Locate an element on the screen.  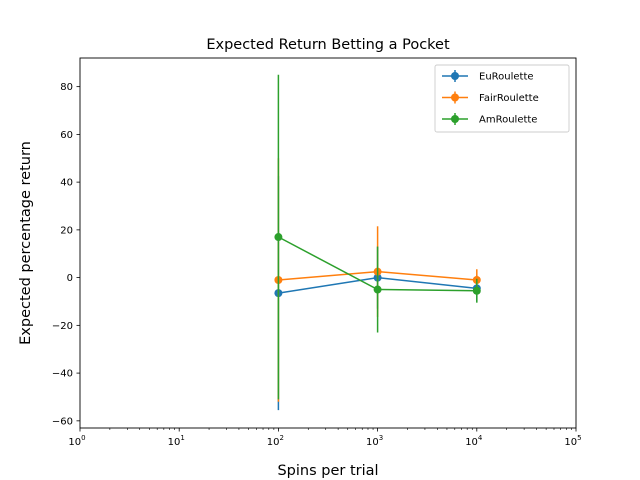
y-tick-label: 60 is located at coordinates (66, 135).